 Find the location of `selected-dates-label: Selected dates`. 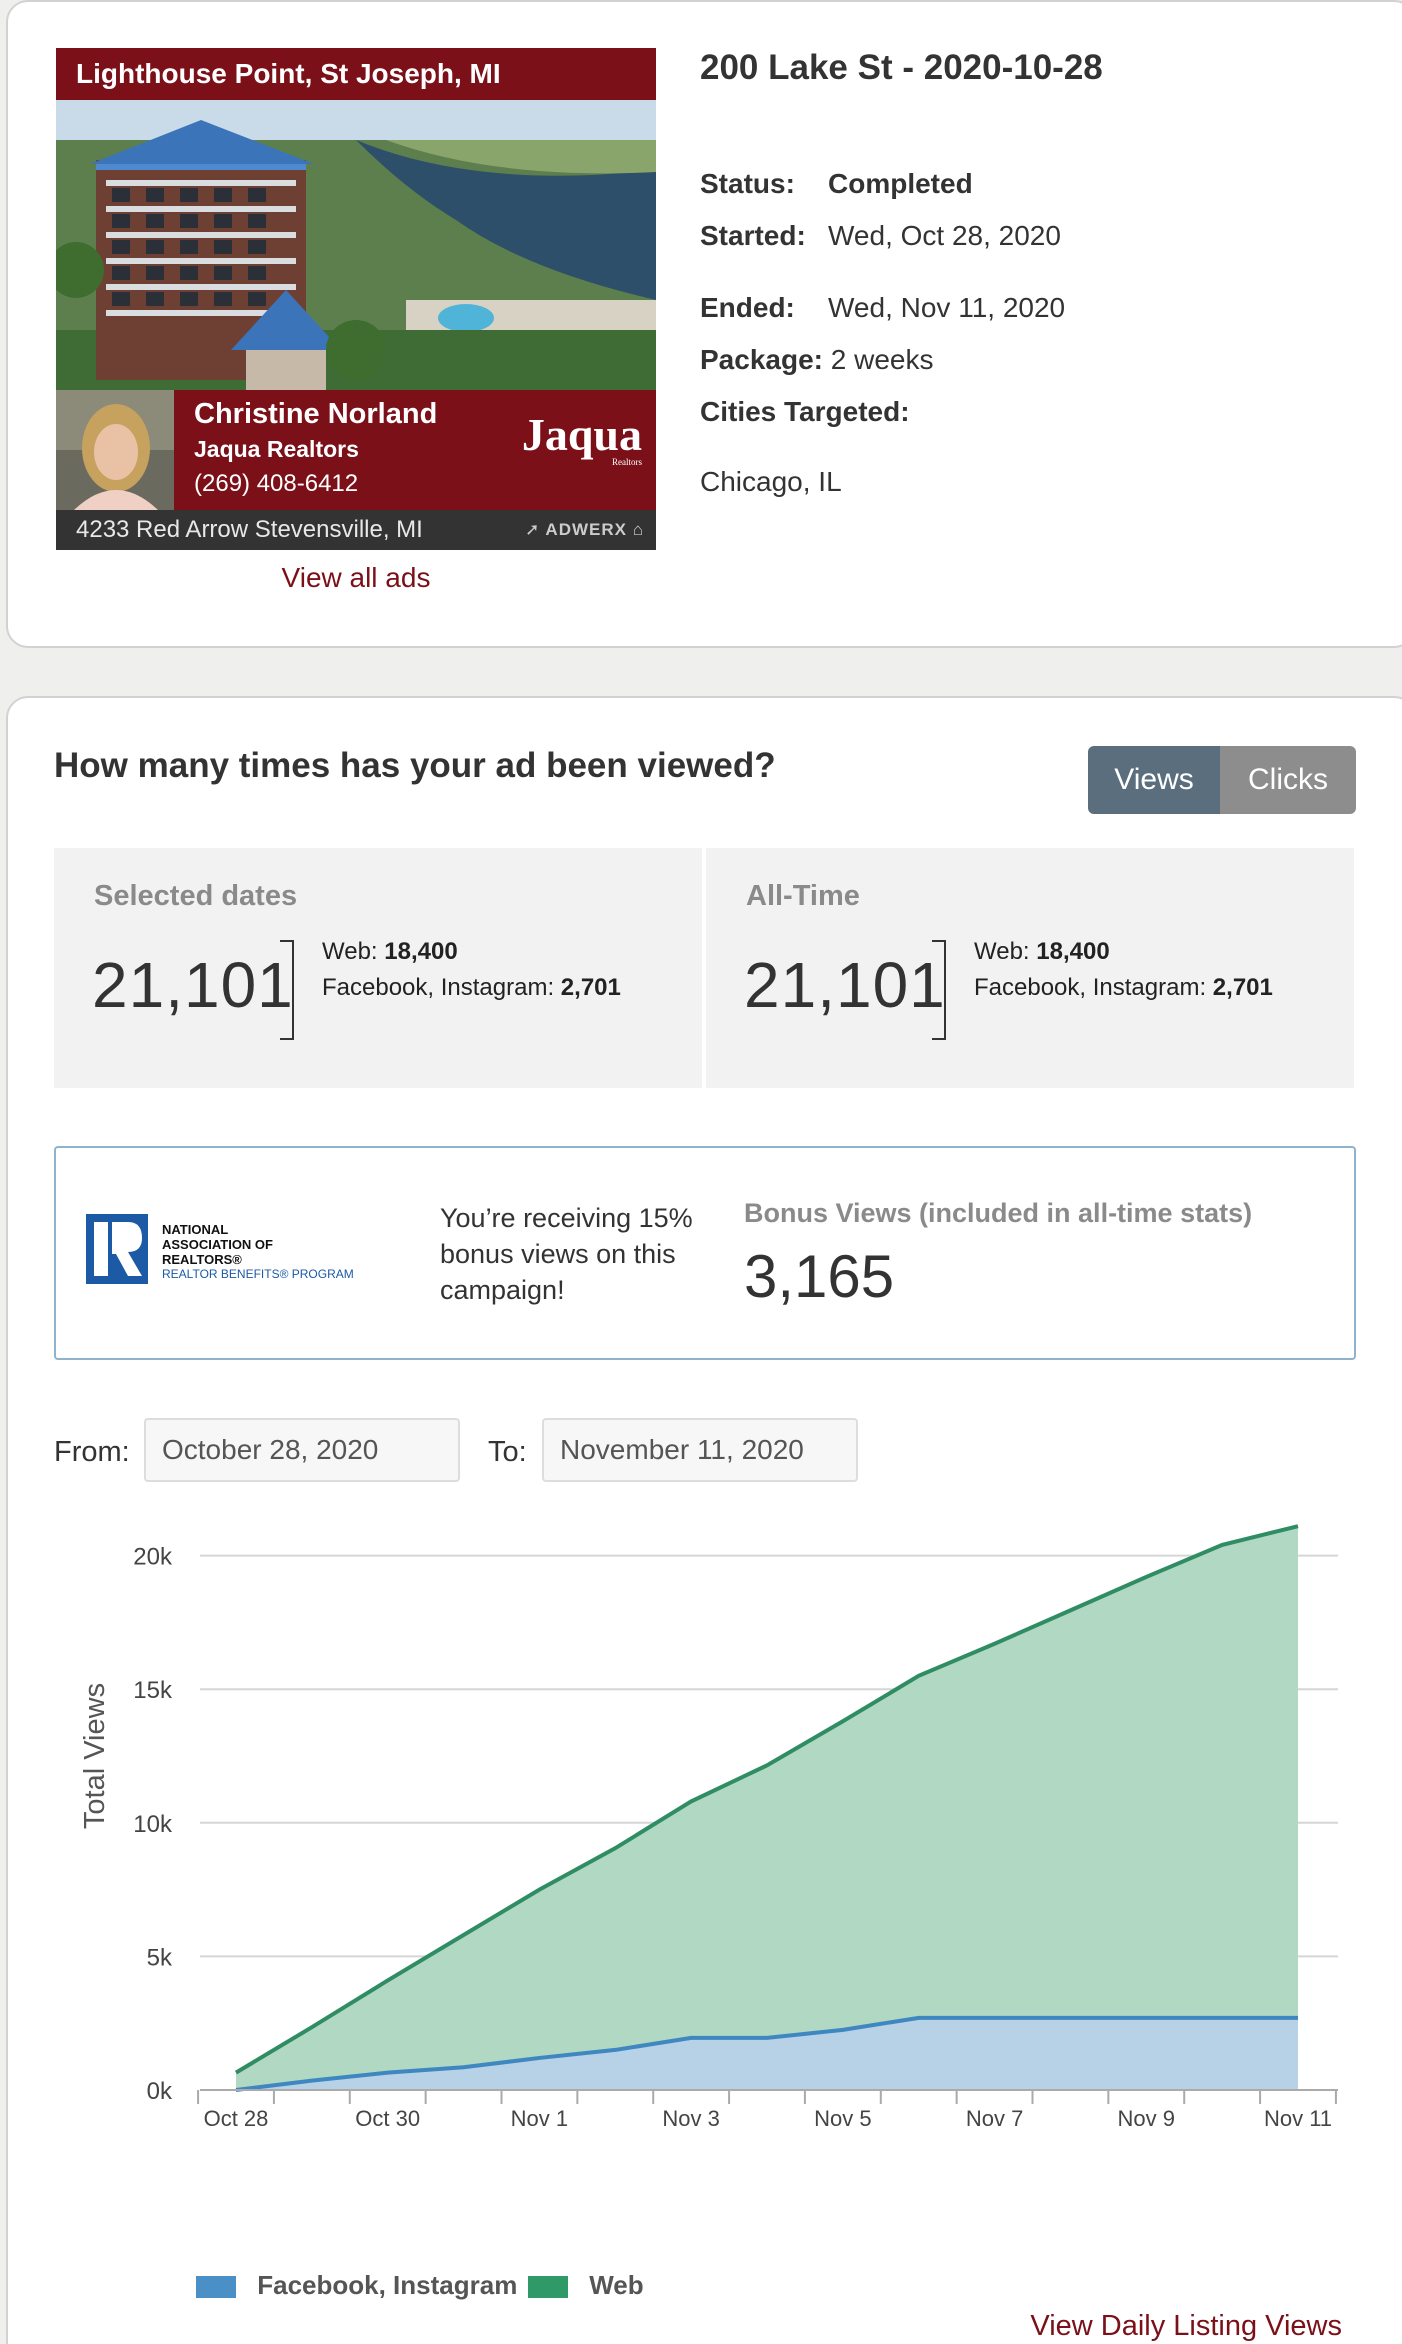

selected-dates-label: Selected dates is located at coordinates (196, 896).